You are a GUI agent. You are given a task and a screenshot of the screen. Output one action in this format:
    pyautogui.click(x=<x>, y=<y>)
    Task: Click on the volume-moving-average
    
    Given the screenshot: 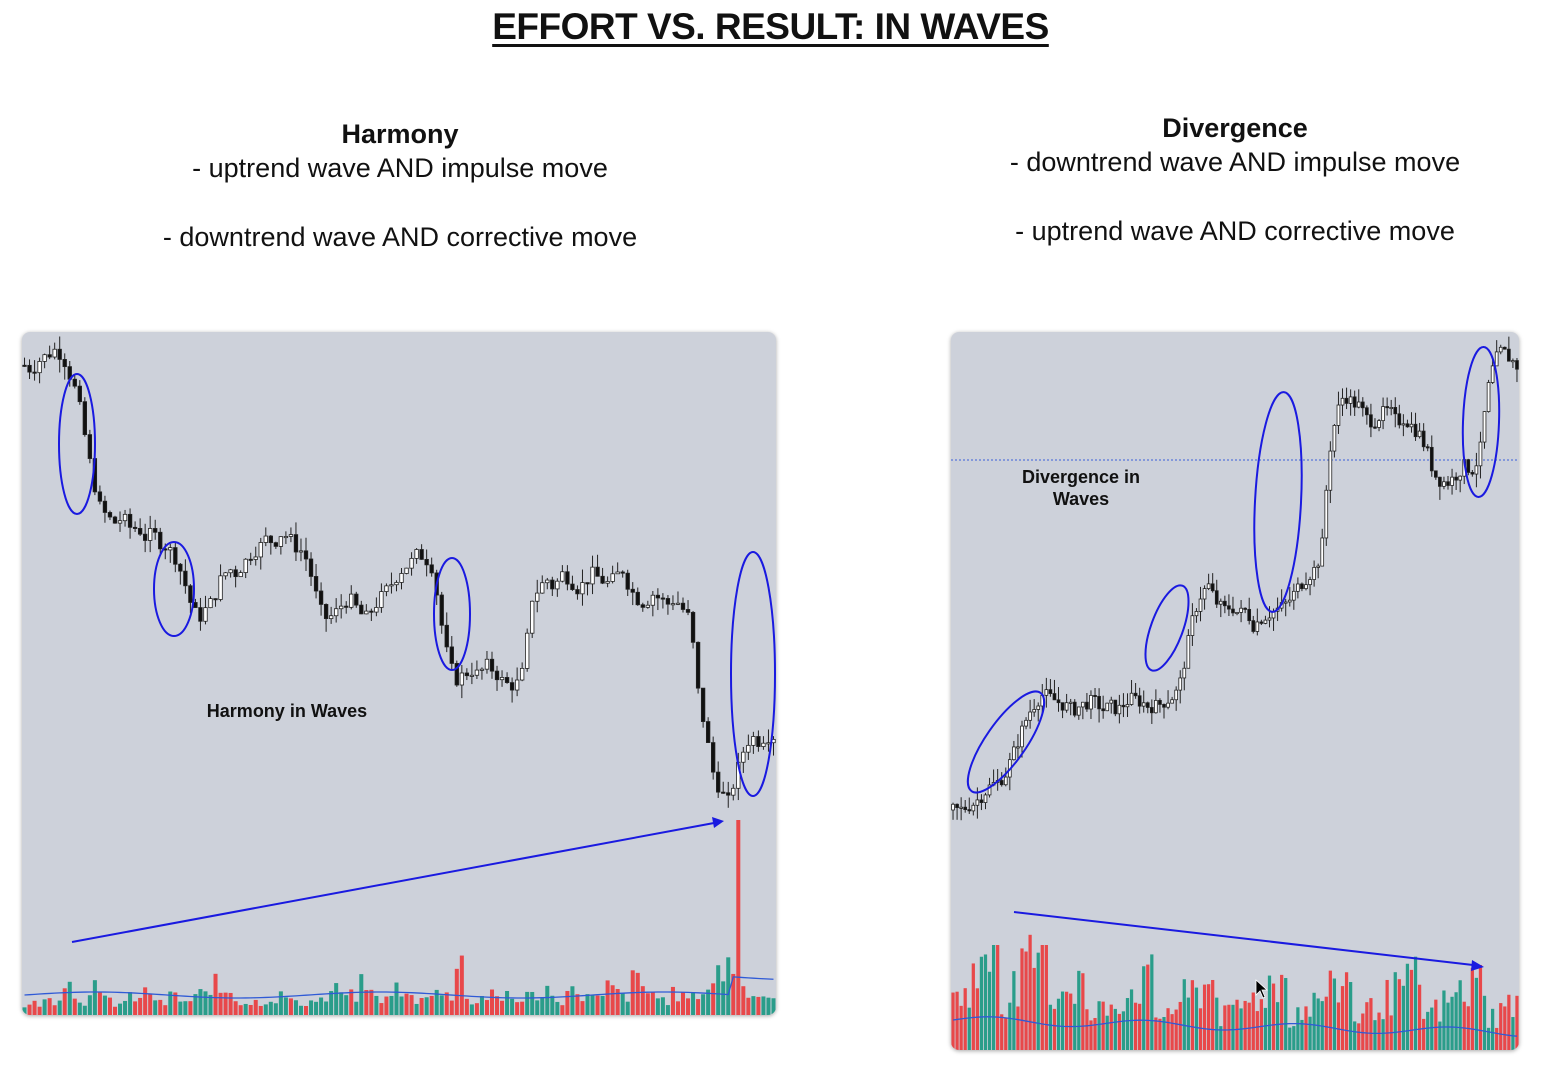 What is the action you would take?
    pyautogui.click(x=1235, y=1026)
    